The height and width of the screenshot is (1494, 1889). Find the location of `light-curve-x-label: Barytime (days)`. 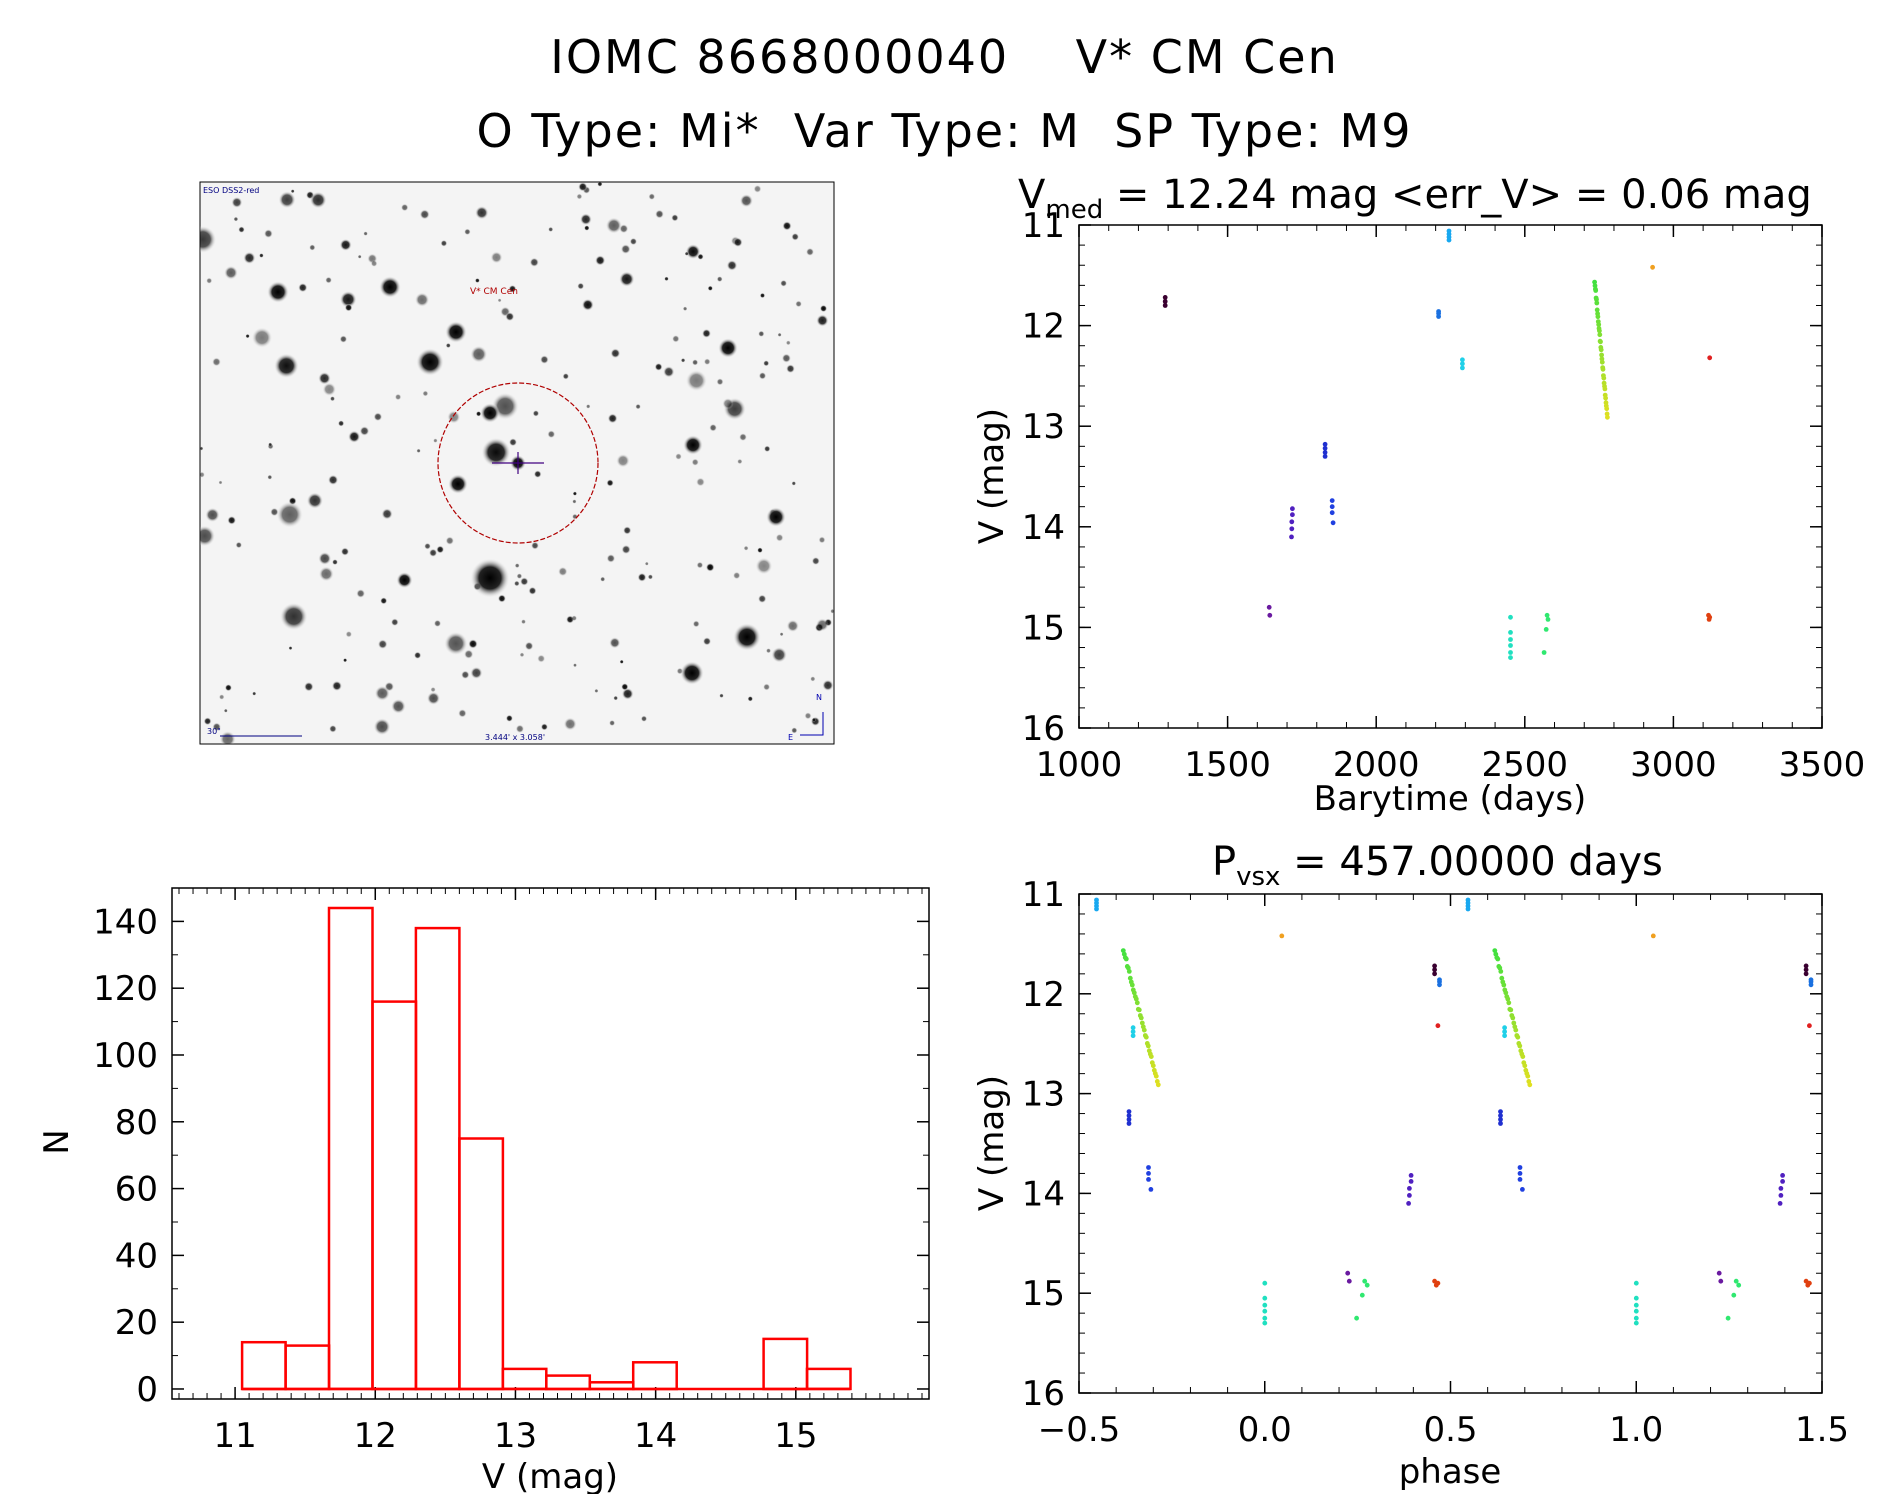

light-curve-x-label: Barytime (days) is located at coordinates (1450, 799).